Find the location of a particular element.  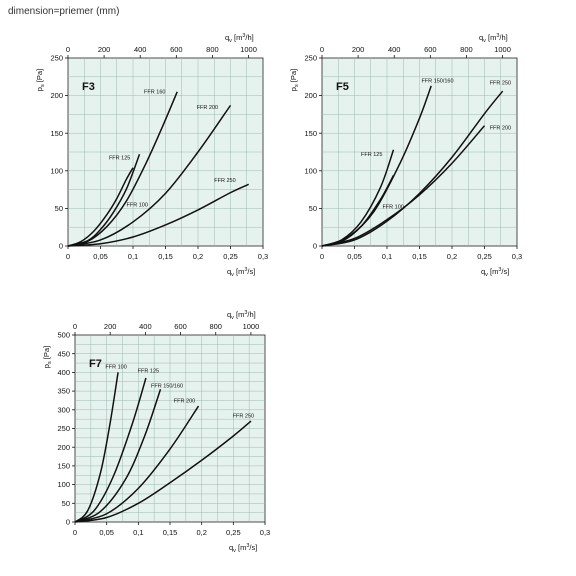

page-caption: dimension=priemer (mm) is located at coordinates (64, 11).